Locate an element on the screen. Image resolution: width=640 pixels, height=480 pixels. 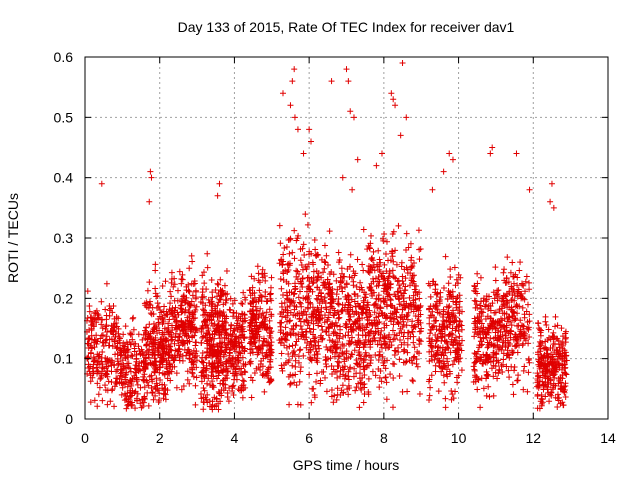
y-tick-label: 0.4 is located at coordinates (64, 178).